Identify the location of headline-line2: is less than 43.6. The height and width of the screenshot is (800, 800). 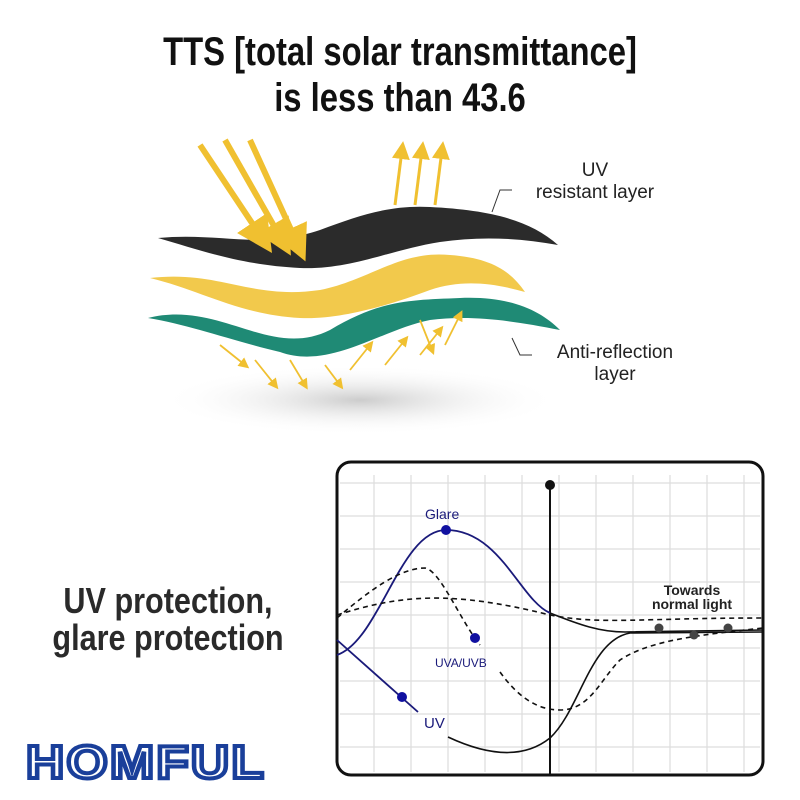
(400, 98).